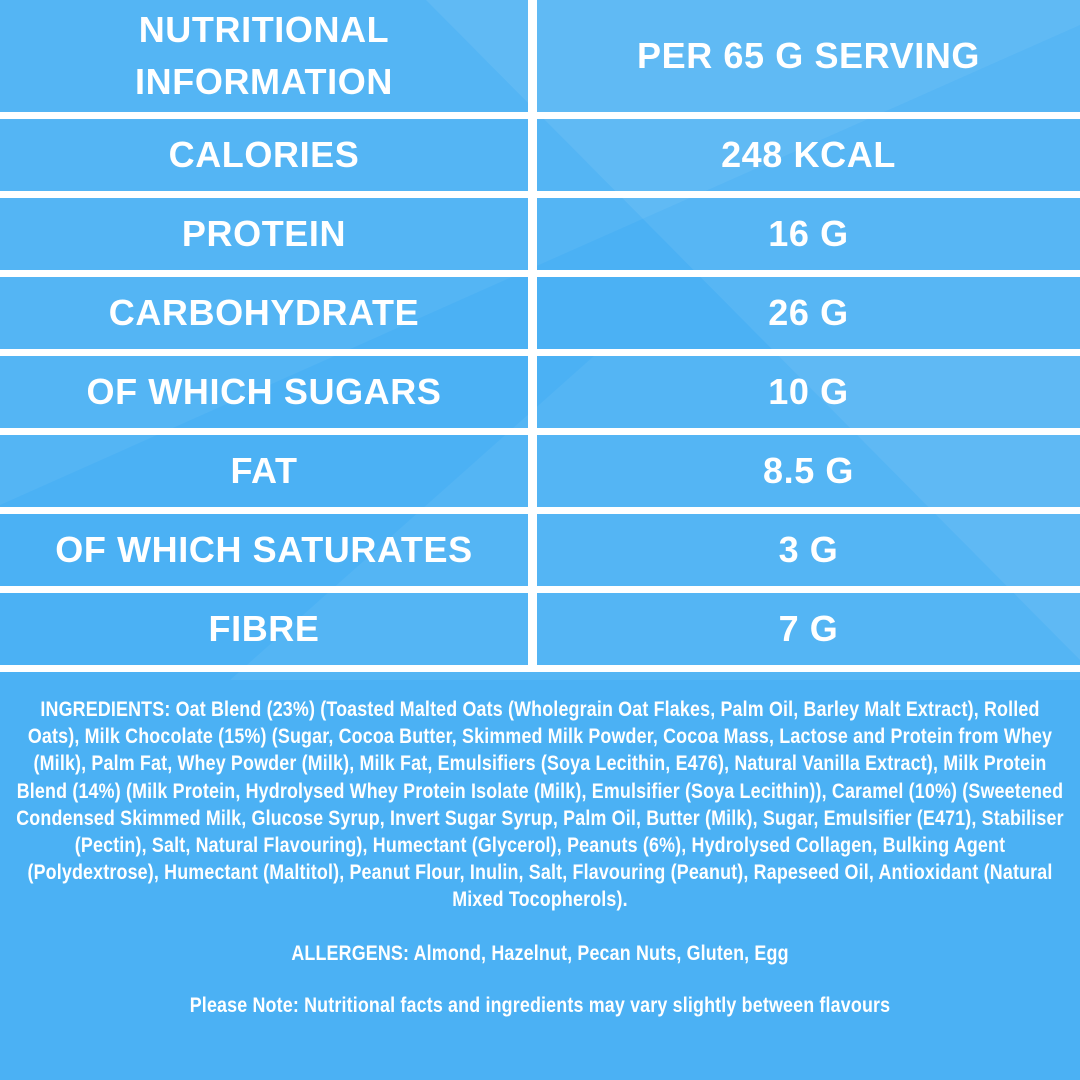 This screenshot has width=1080, height=1080. Describe the element at coordinates (268, 155) in the screenshot. I see `row-label: CALORIES` at that location.